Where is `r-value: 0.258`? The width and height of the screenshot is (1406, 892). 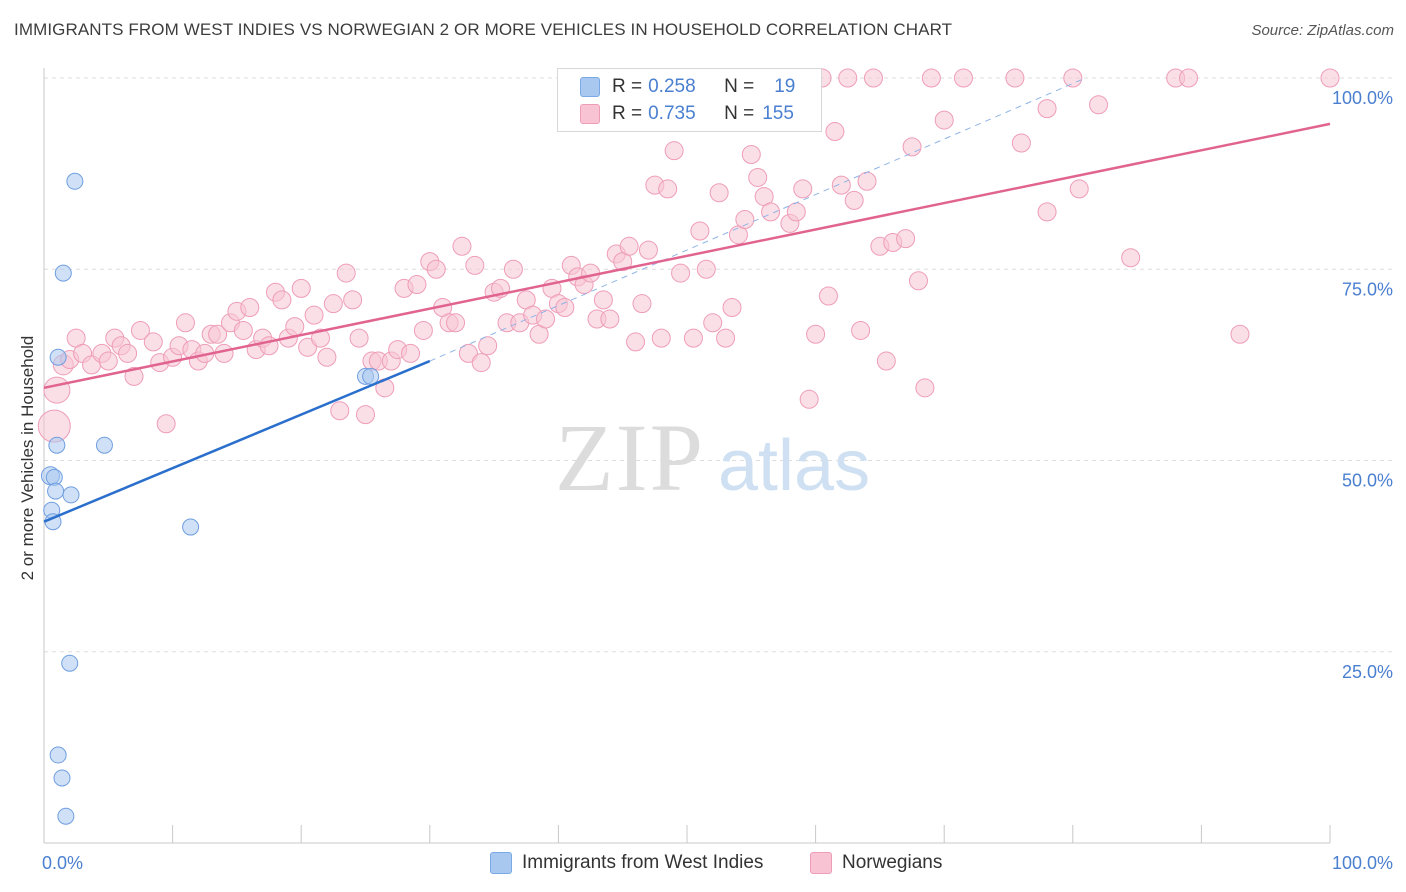 r-value: 0.258 is located at coordinates (672, 86).